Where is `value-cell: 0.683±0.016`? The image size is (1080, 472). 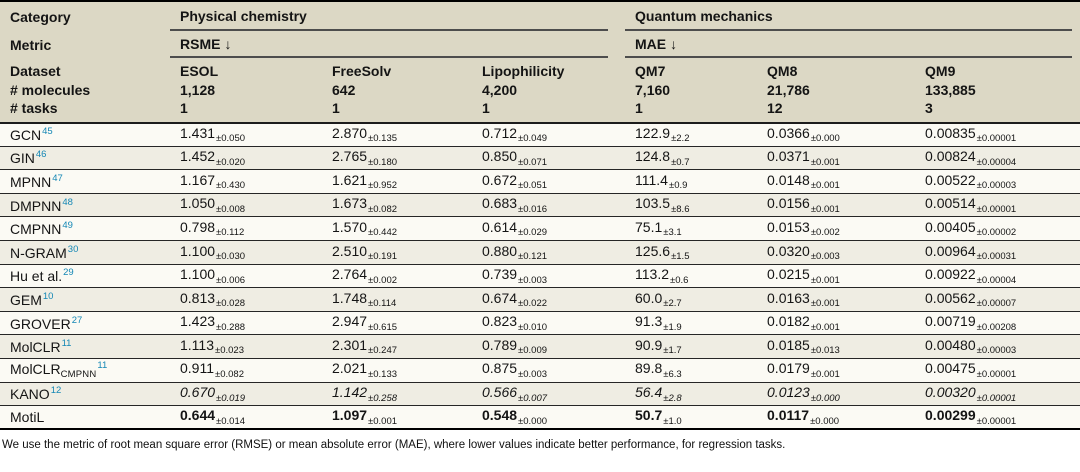
value-cell: 0.683±0.016 is located at coordinates (549, 205).